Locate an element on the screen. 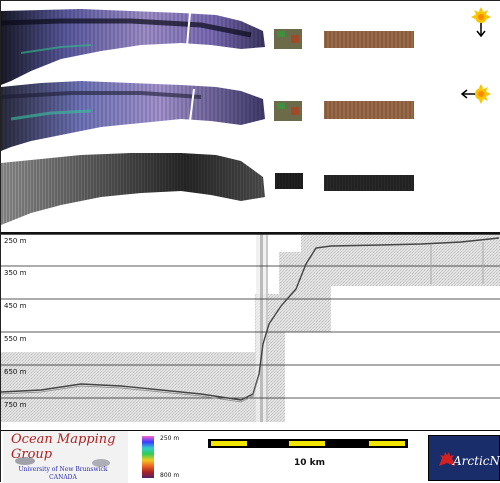  depth-label-650: 650 m is located at coordinates (15, 372).